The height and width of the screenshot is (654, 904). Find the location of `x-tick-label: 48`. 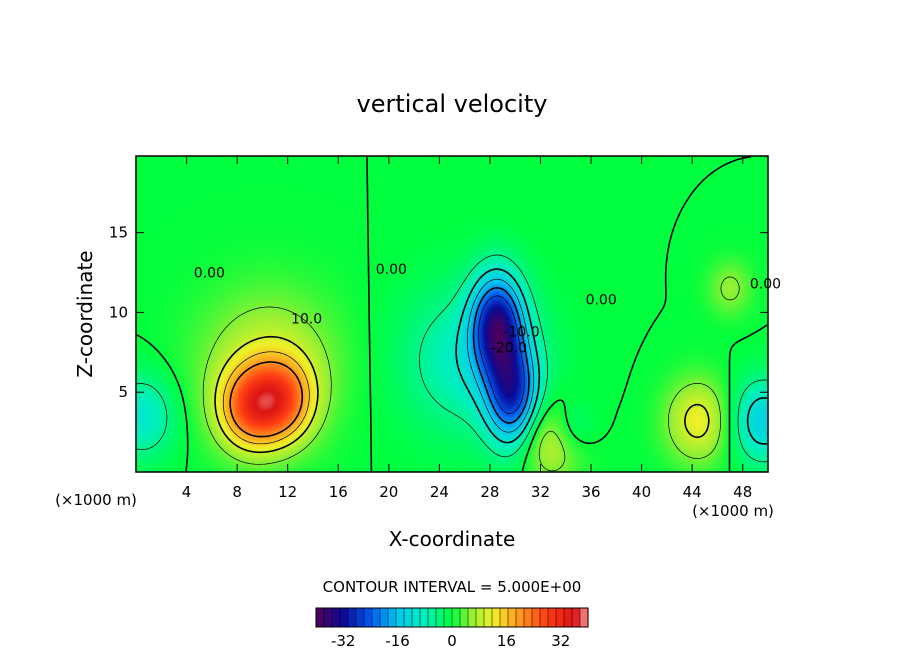

x-tick-label: 48 is located at coordinates (742, 492).